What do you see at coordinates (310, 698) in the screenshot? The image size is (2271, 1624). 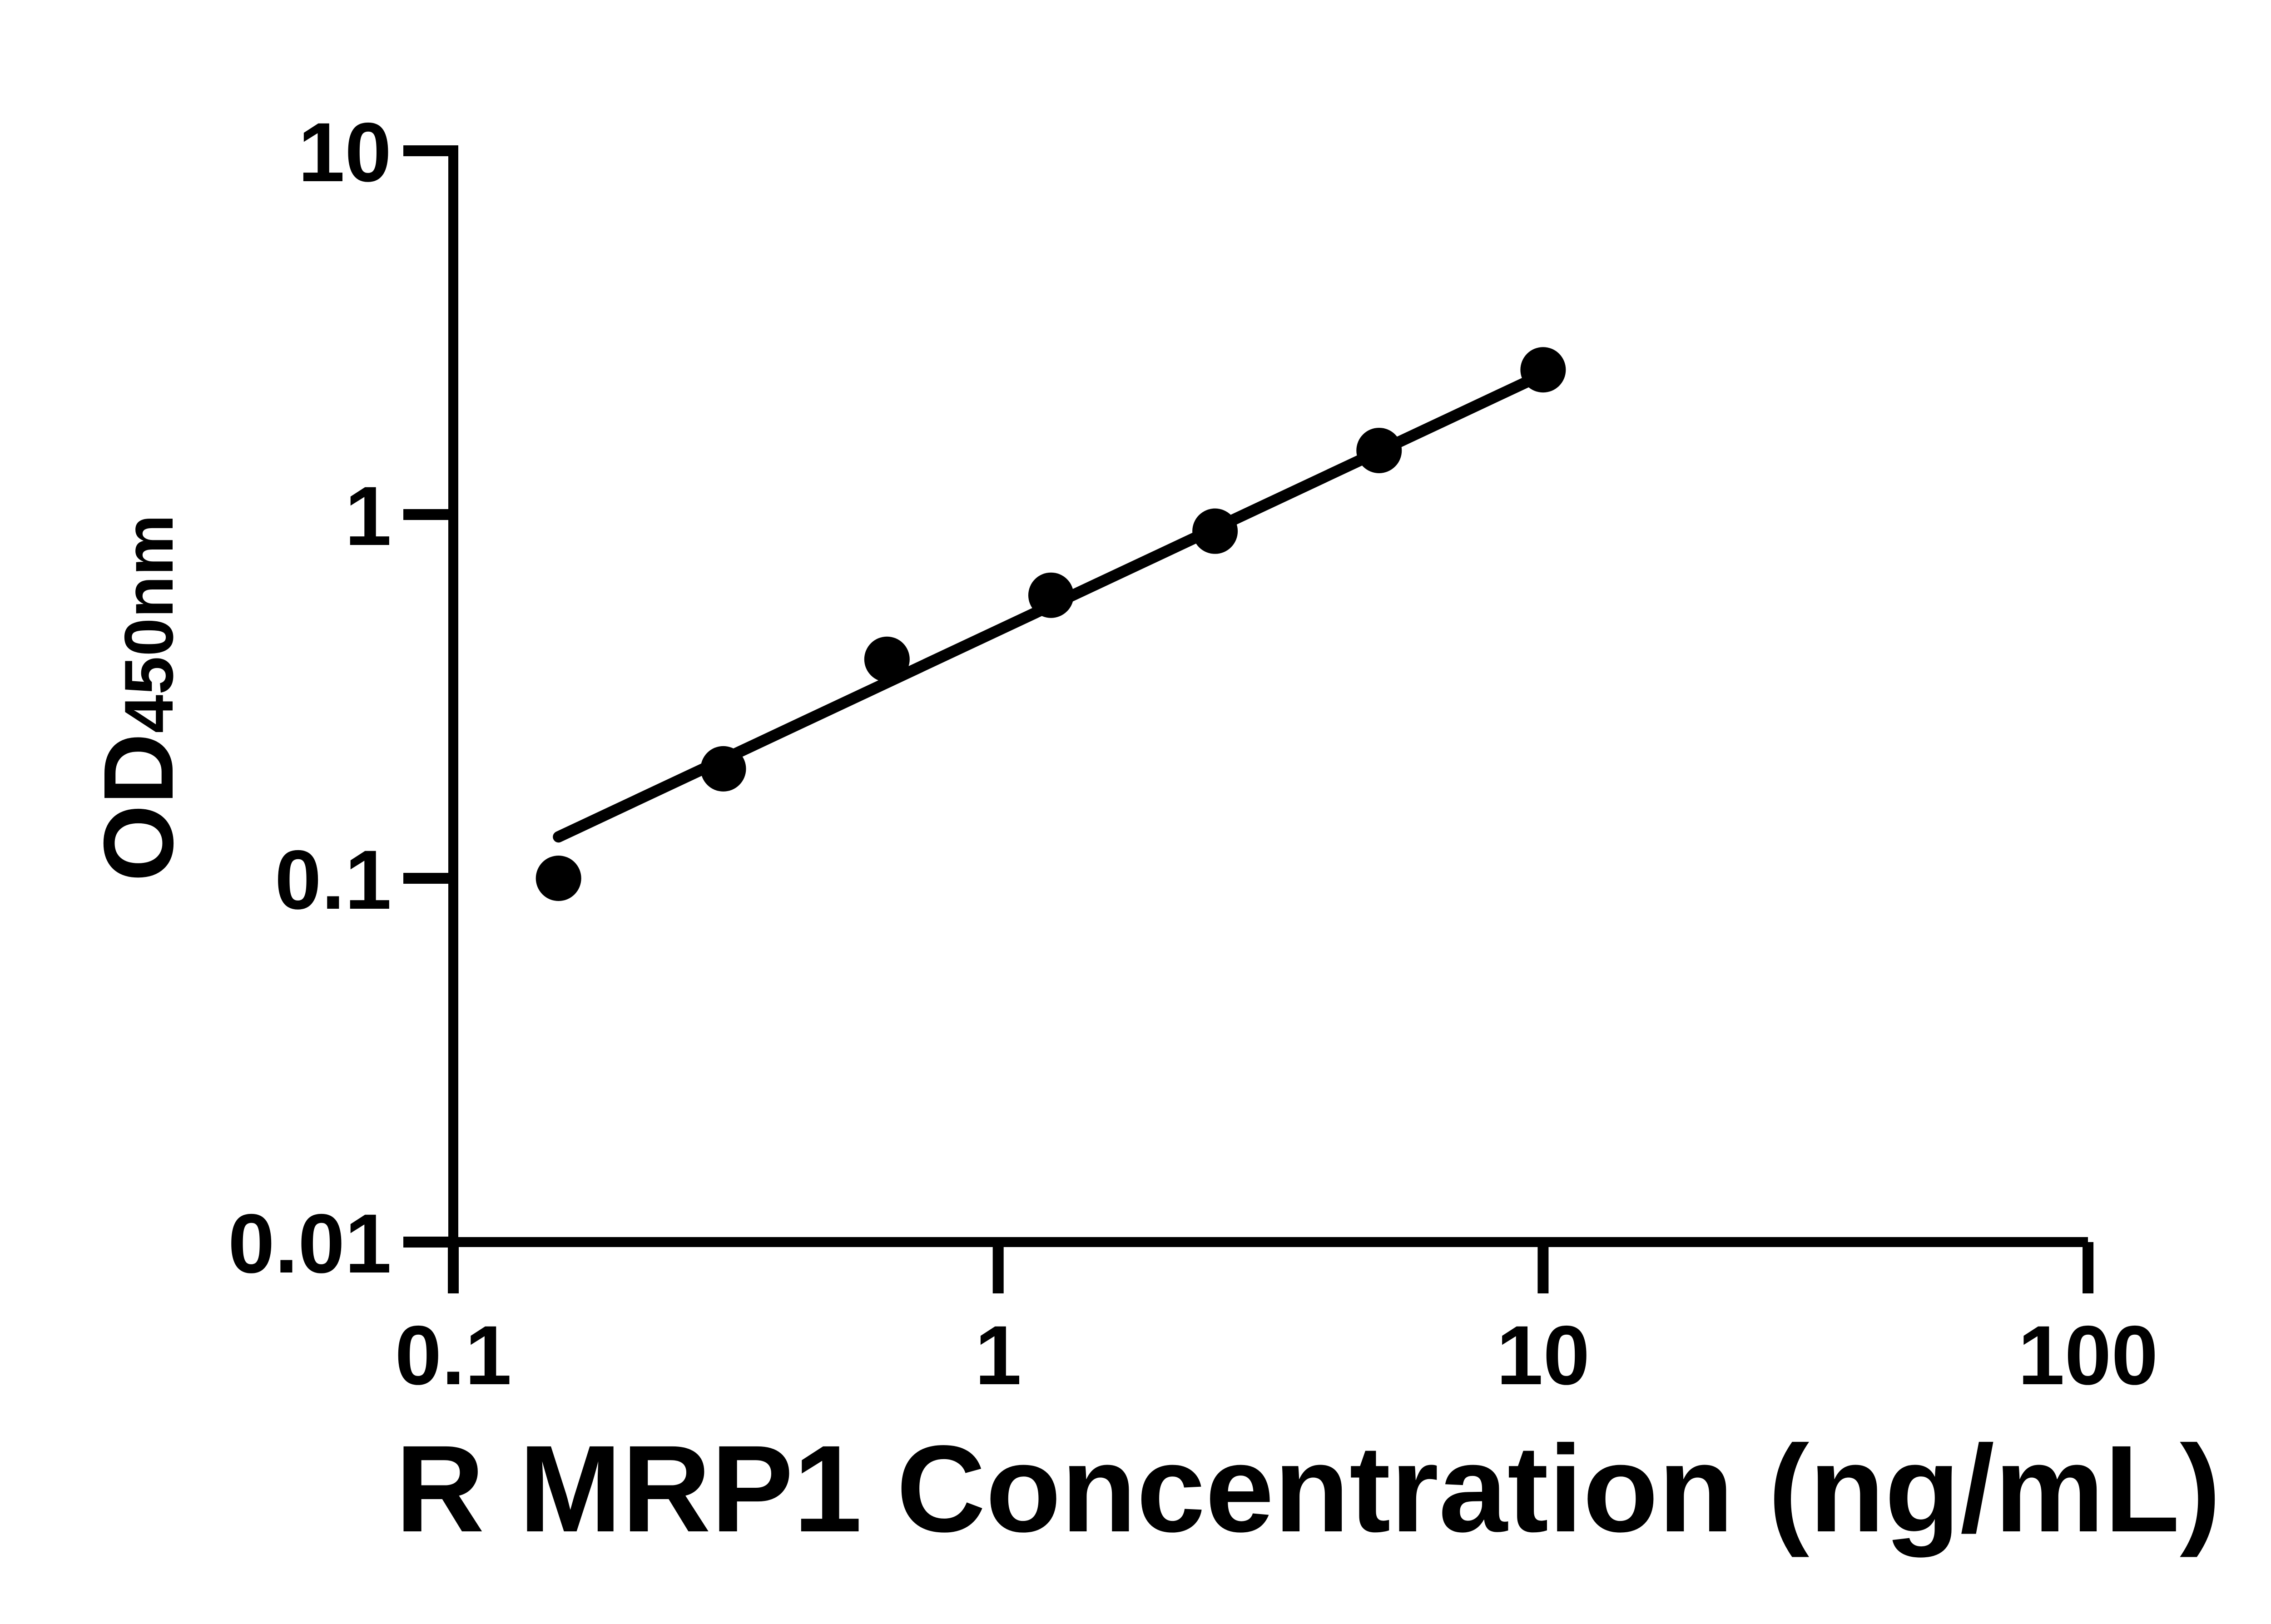 I see `y-axis-tick-labels: 10 1 0.1 0.01` at bounding box center [310, 698].